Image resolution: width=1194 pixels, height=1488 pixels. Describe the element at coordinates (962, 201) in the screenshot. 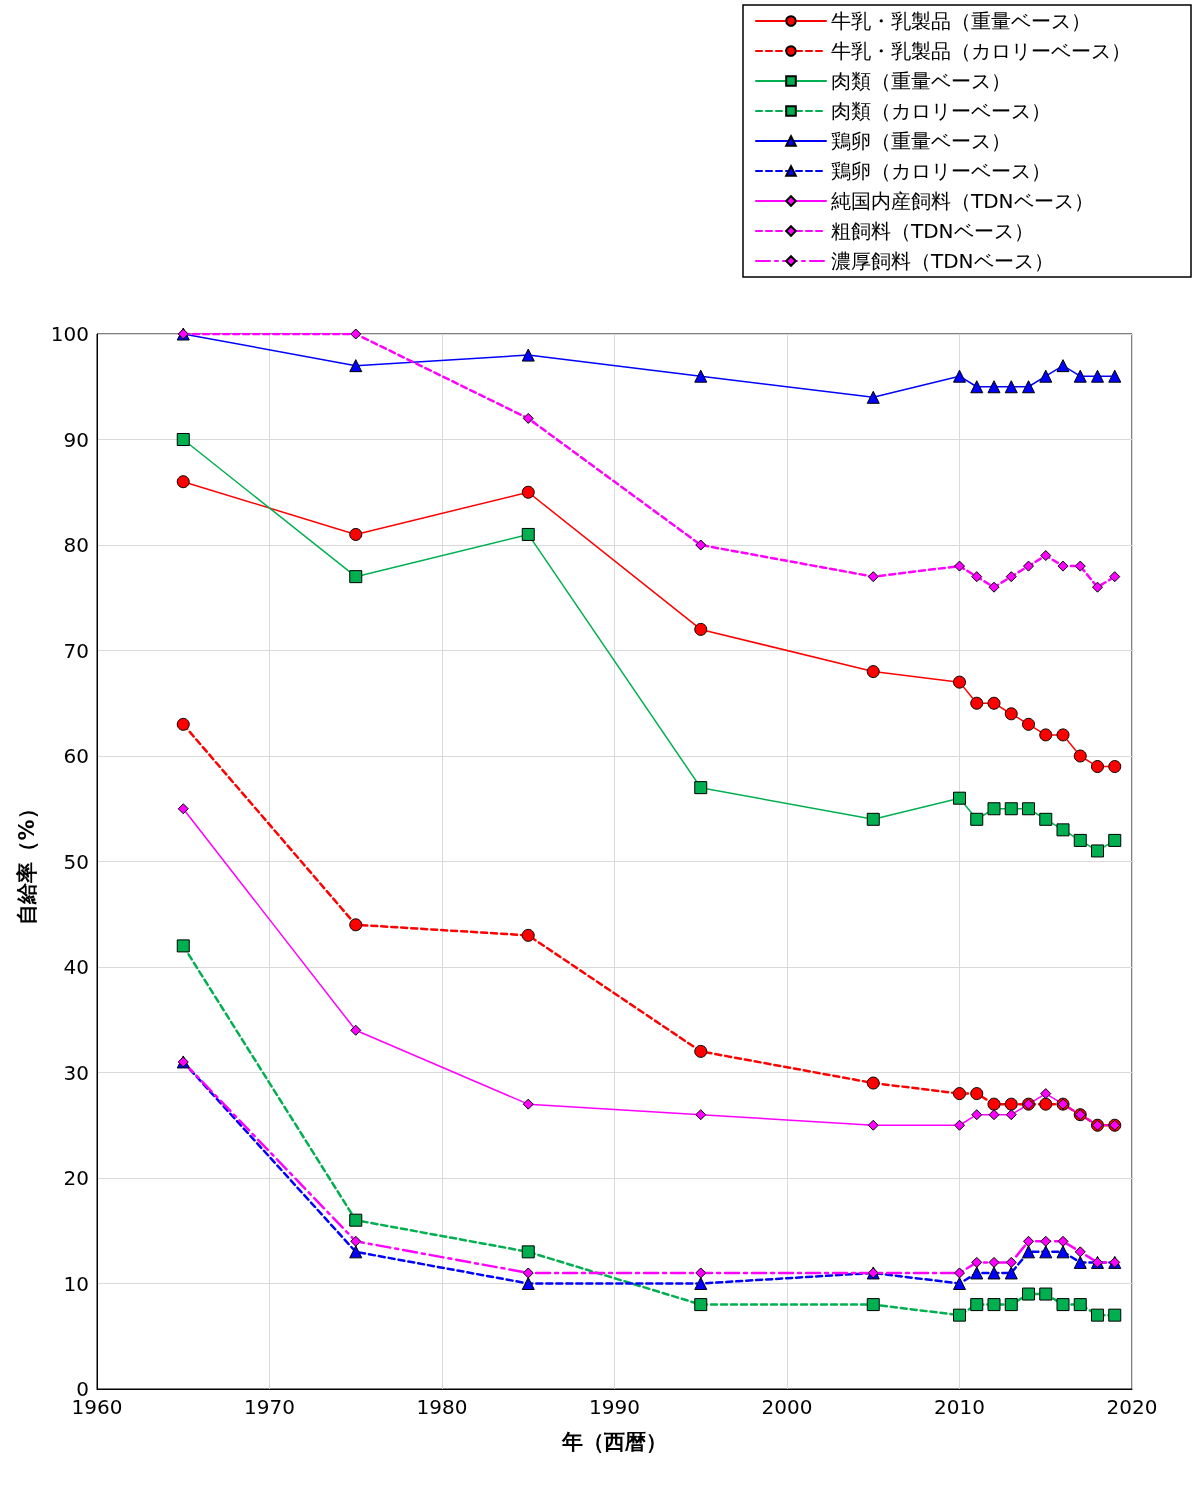

I see `legend-label: 純国内産飼料（TDNベース）` at that location.